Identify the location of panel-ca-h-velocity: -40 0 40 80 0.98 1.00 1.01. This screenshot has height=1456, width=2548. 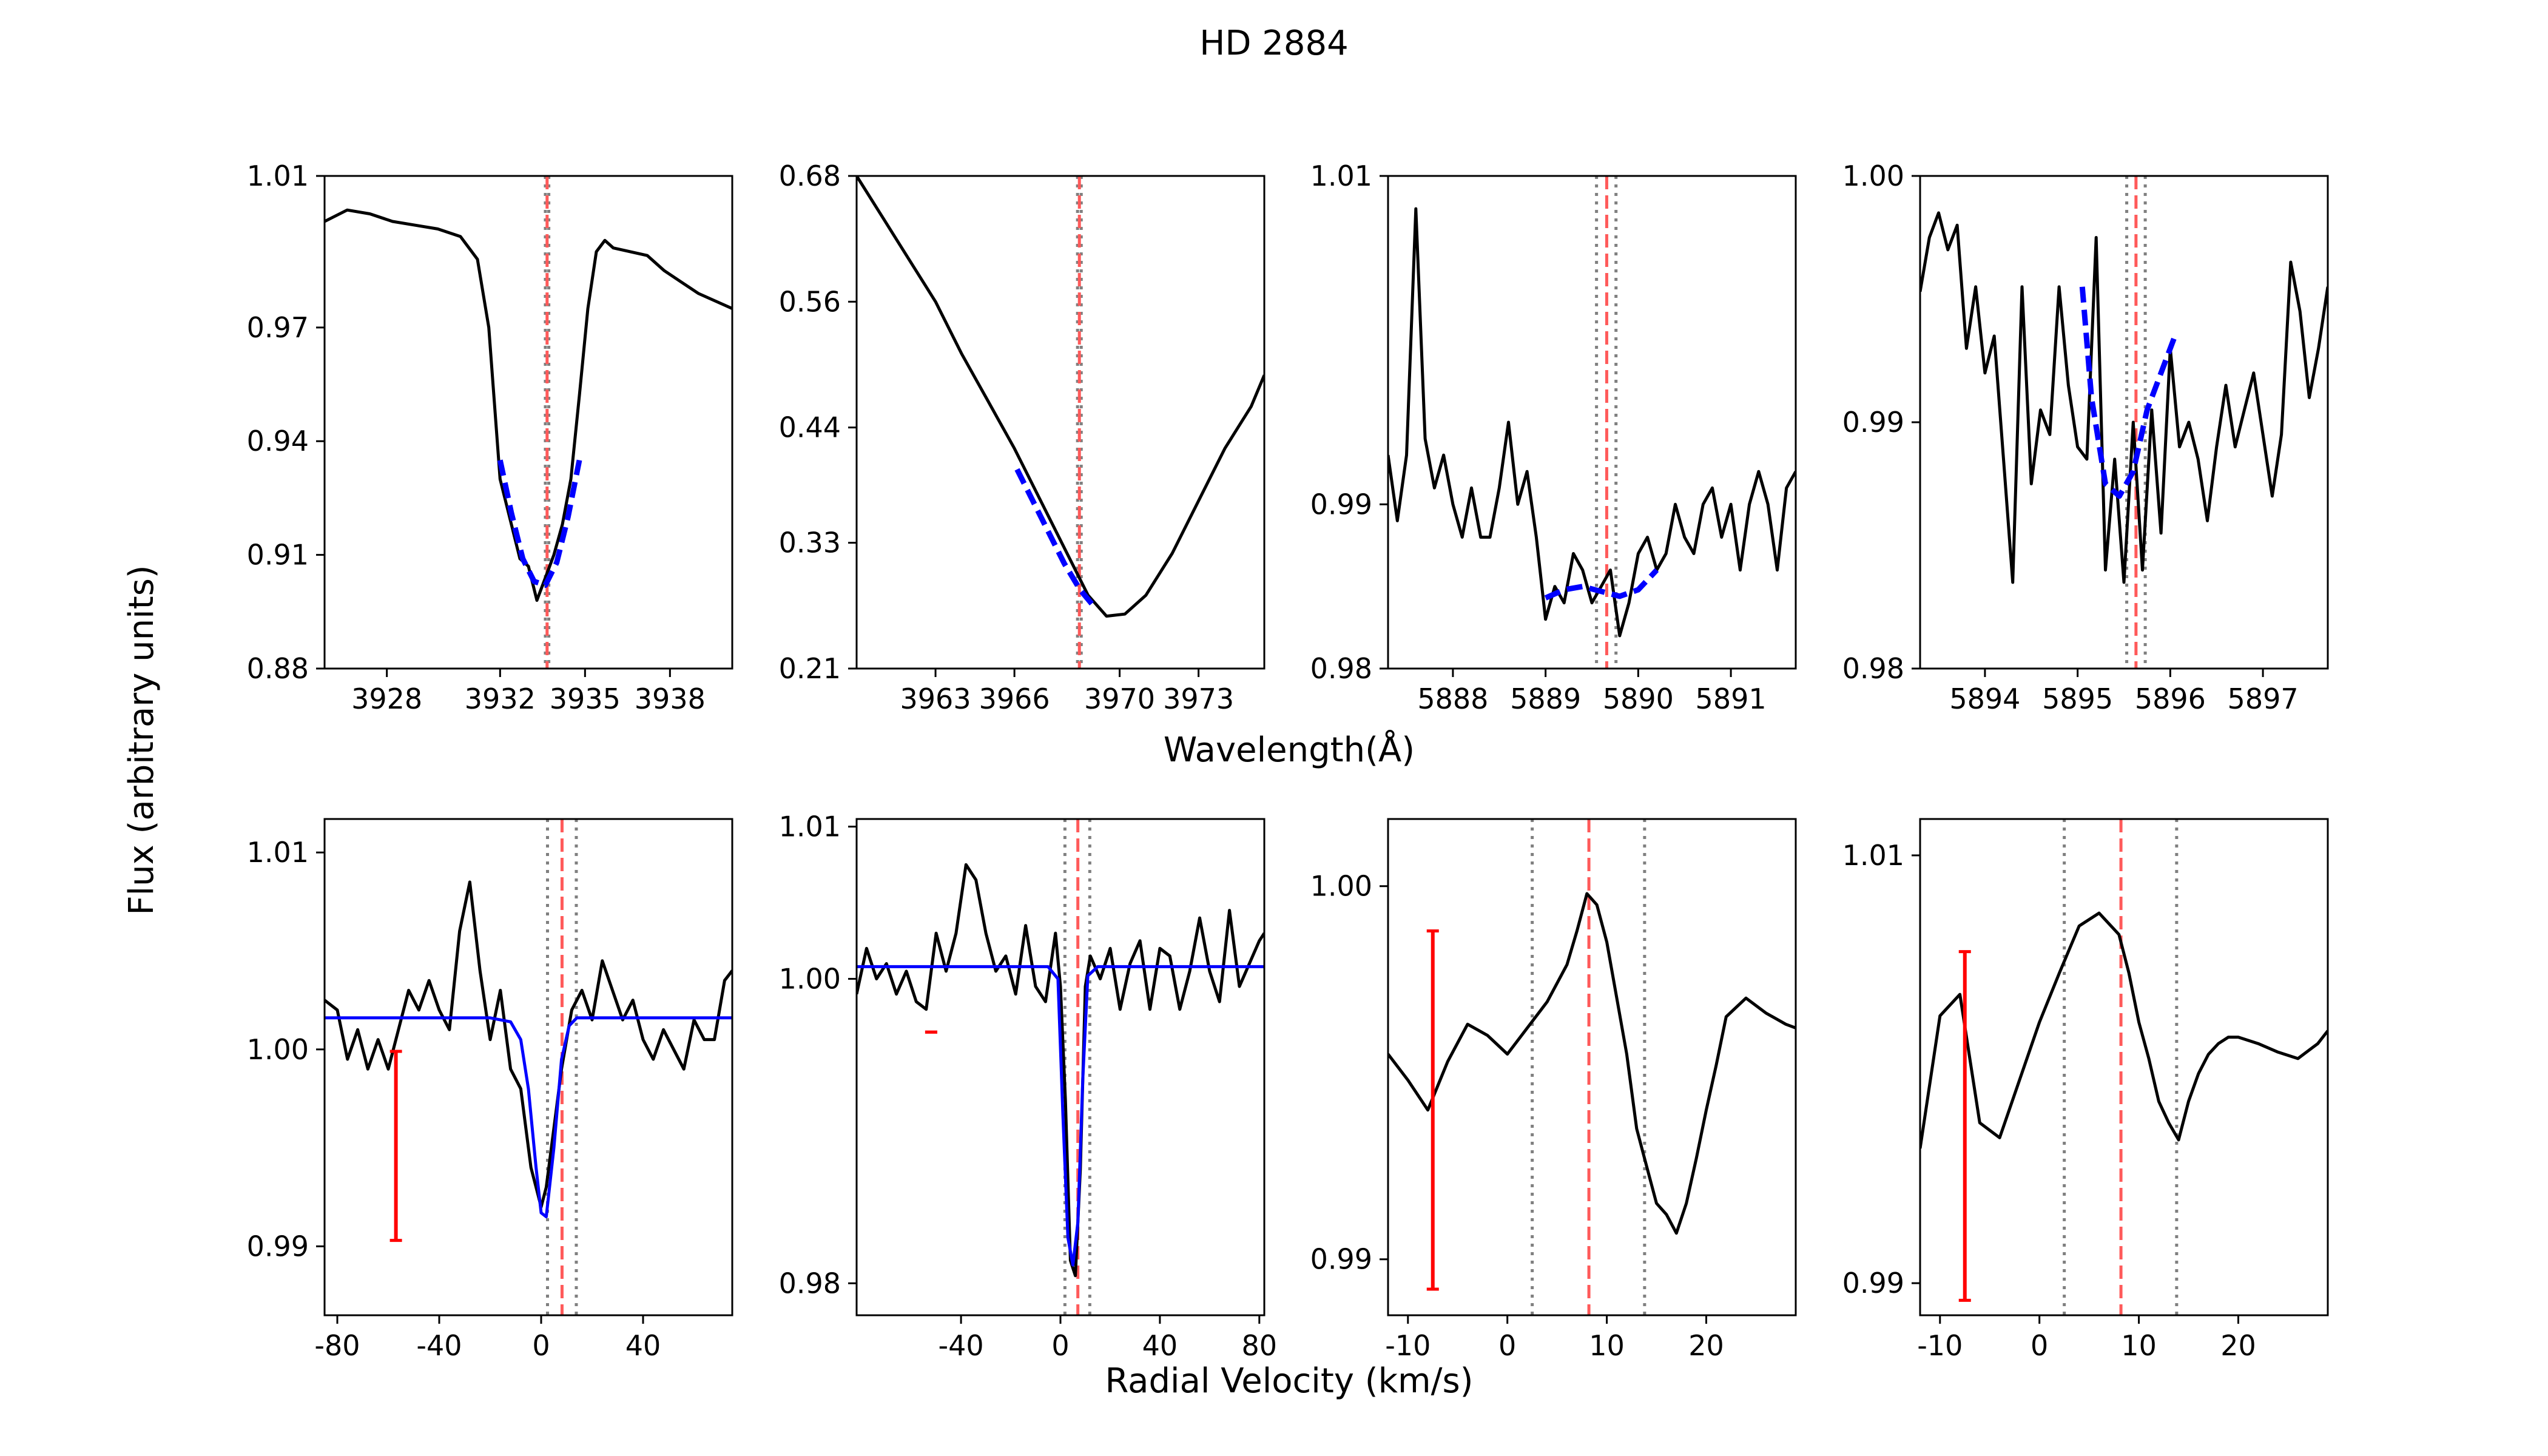
(1028, 1086).